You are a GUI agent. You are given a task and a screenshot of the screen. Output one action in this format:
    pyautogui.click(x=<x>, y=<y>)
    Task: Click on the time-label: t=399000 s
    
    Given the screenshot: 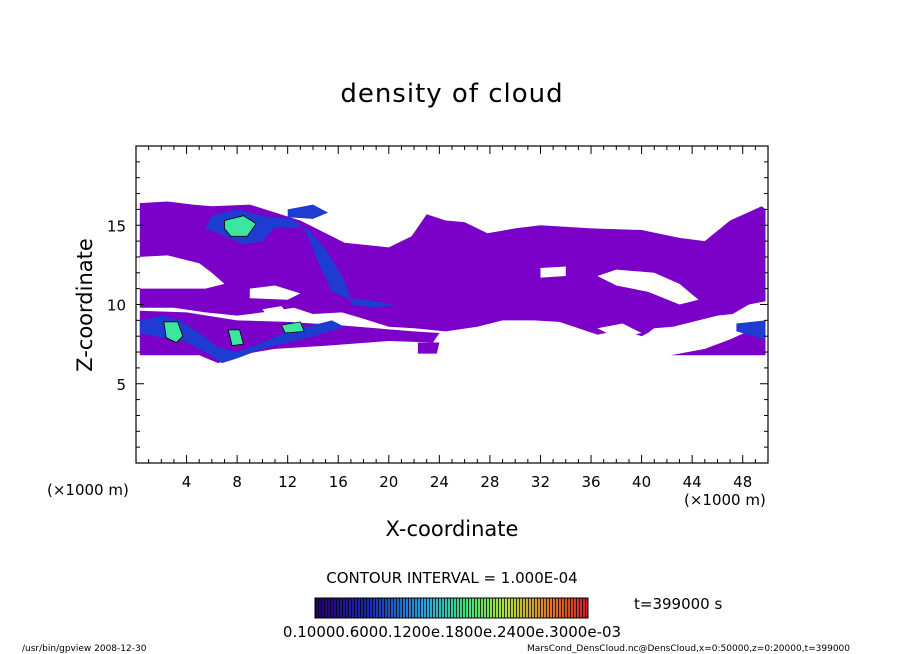 What is the action you would take?
    pyautogui.click(x=678, y=604)
    